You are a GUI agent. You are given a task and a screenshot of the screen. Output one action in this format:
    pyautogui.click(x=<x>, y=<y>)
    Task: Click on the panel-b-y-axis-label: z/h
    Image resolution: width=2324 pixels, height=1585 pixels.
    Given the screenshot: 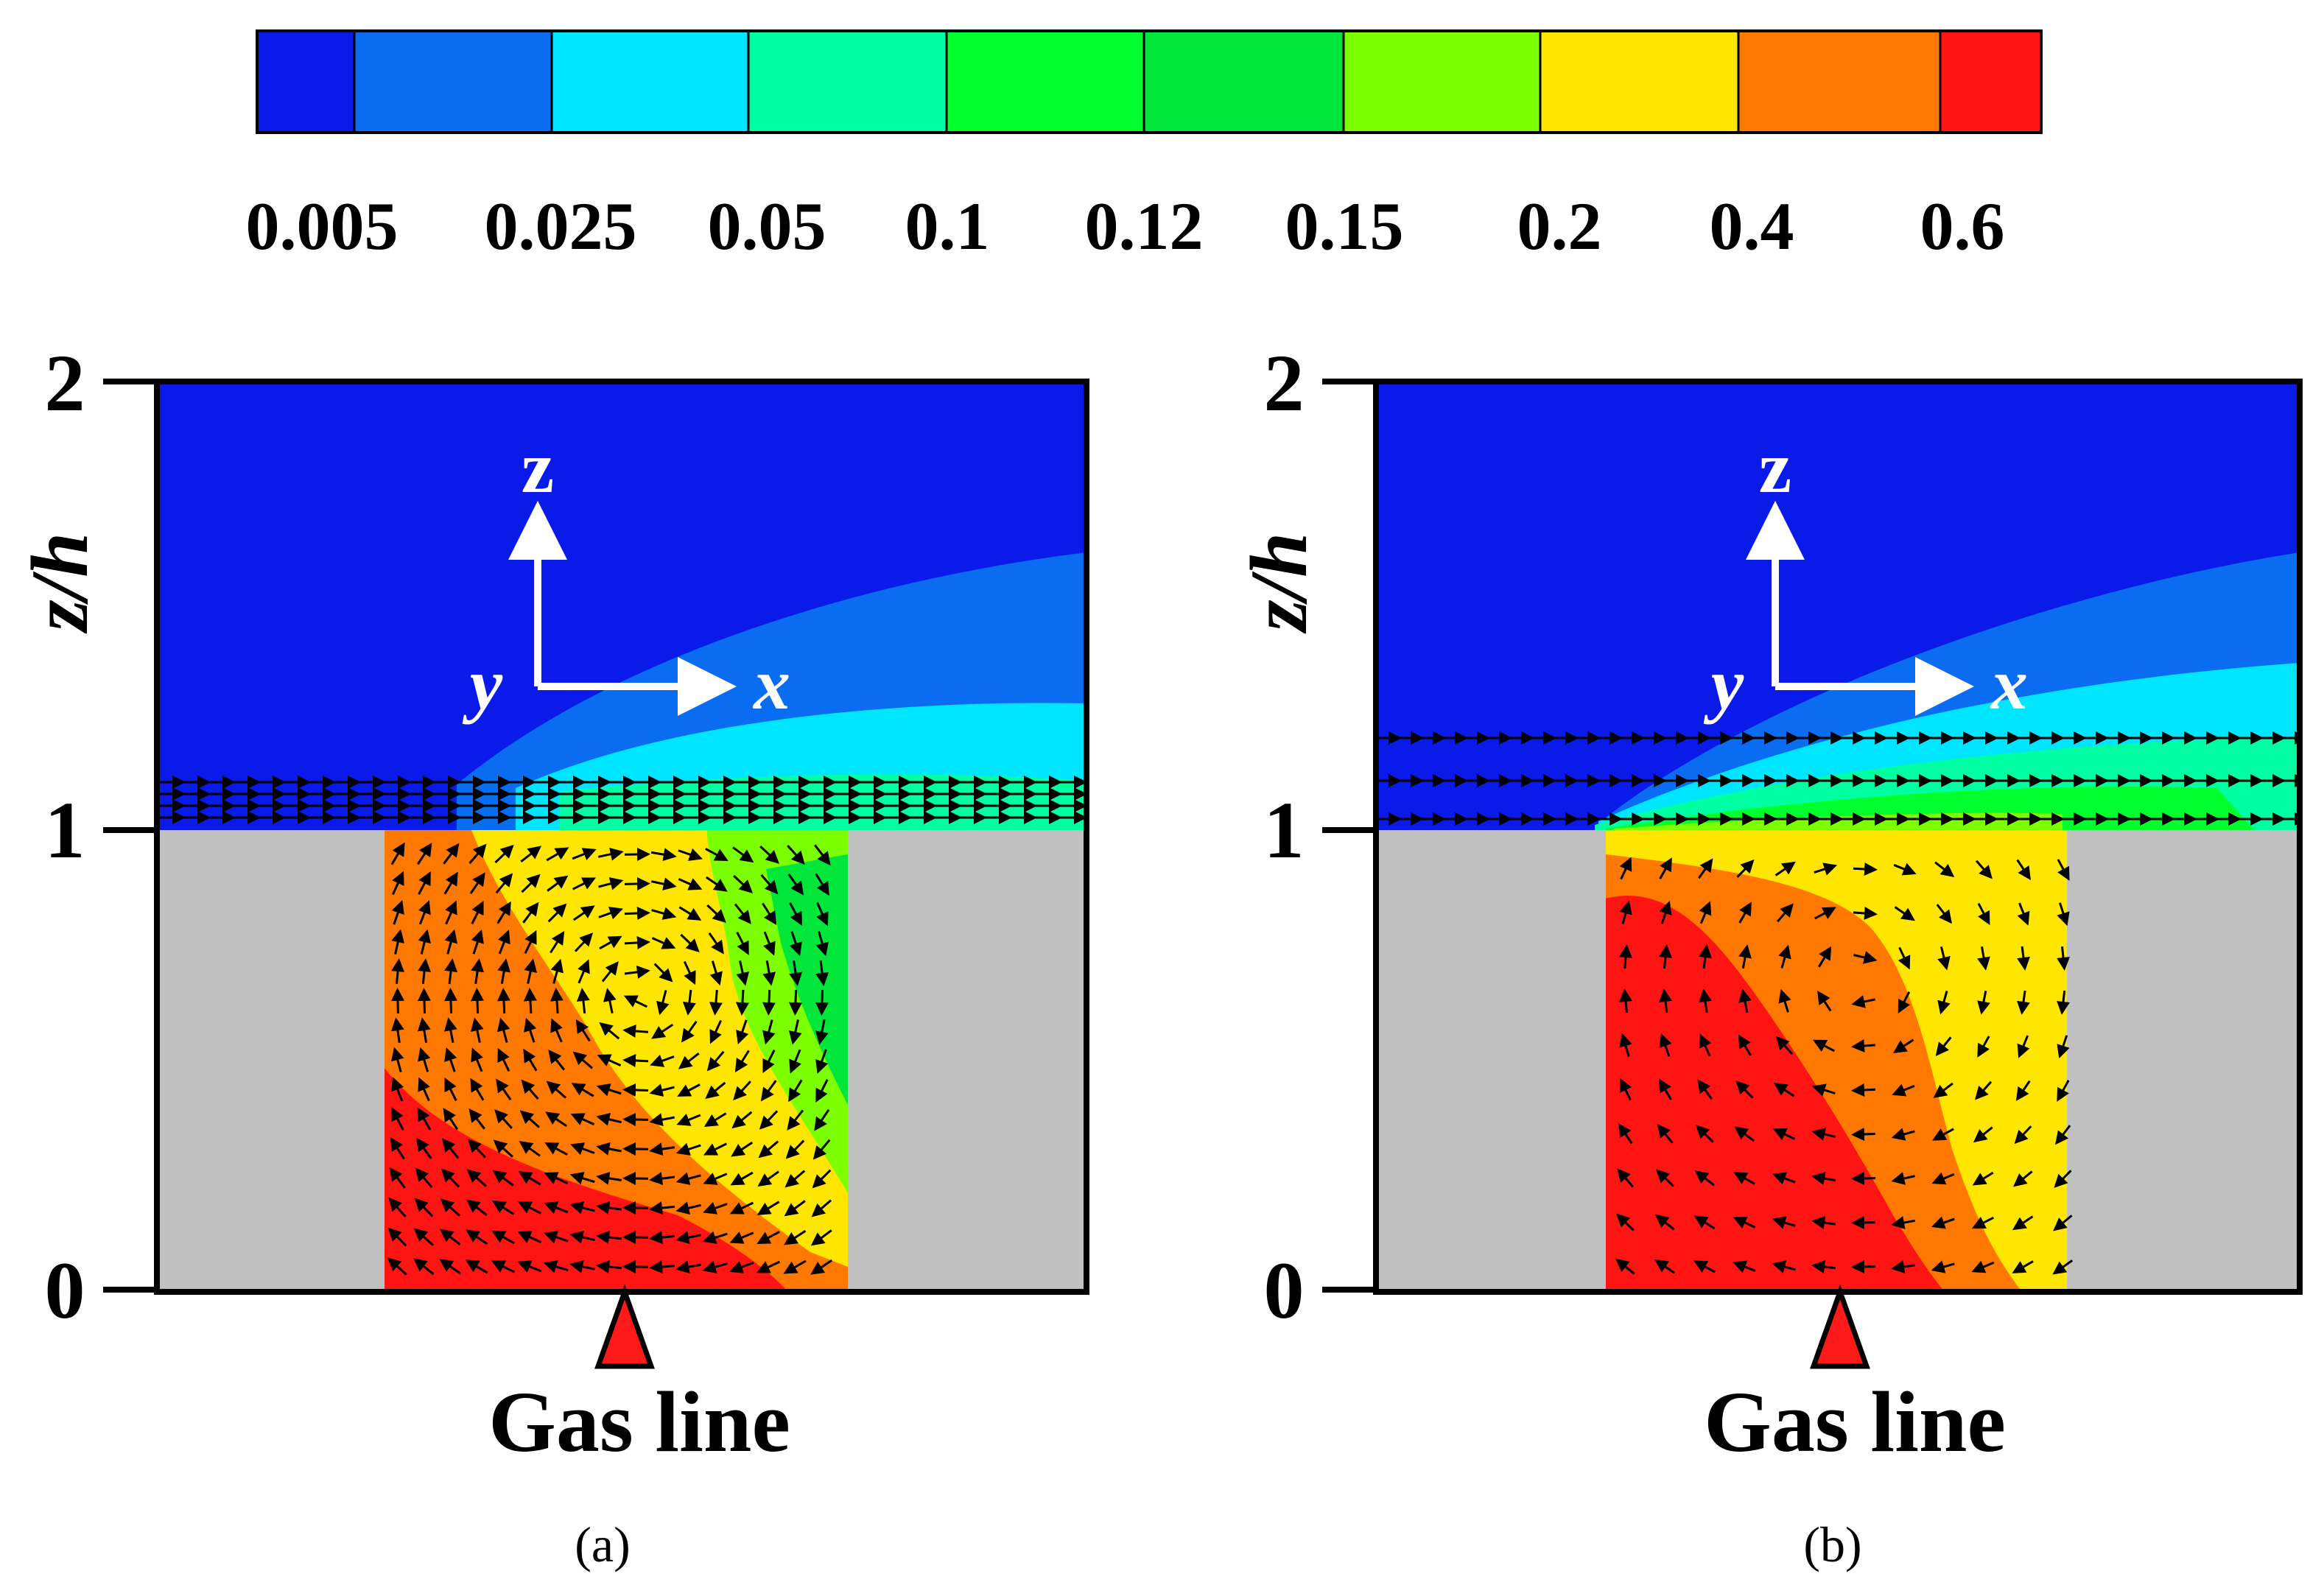 What is the action you would take?
    pyautogui.click(x=1279, y=584)
    